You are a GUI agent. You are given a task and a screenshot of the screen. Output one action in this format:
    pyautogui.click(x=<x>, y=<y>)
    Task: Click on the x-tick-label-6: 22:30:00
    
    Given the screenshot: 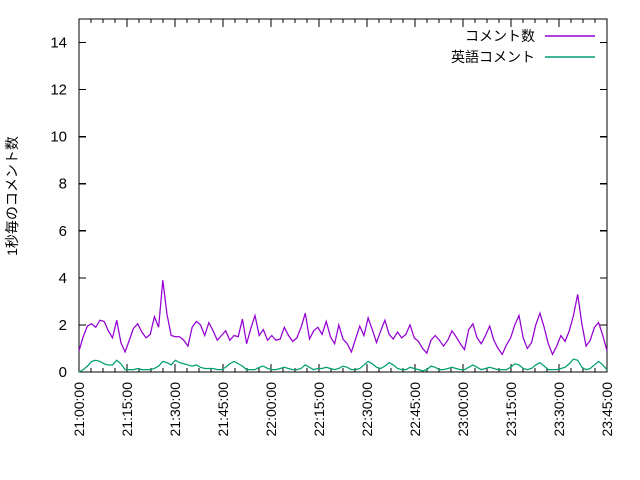 What is the action you would take?
    pyautogui.click(x=367, y=409)
    